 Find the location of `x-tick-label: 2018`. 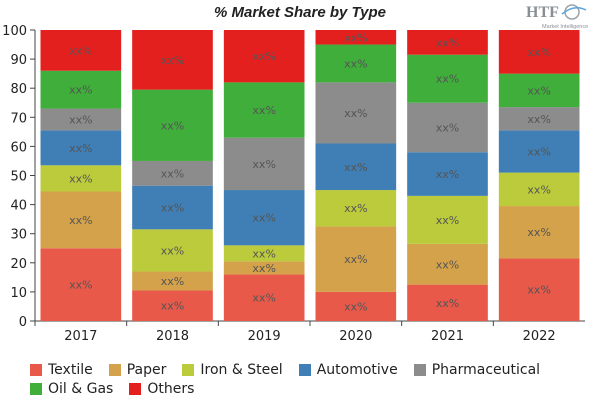

x-tick-label: 2018 is located at coordinates (172, 336).